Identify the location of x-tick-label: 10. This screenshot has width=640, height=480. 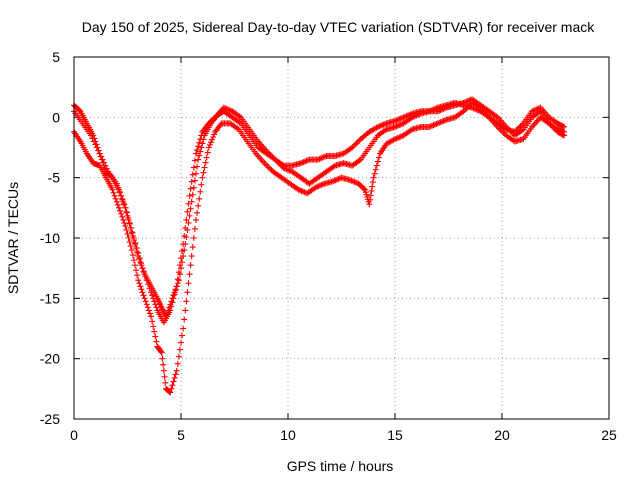
(288, 435).